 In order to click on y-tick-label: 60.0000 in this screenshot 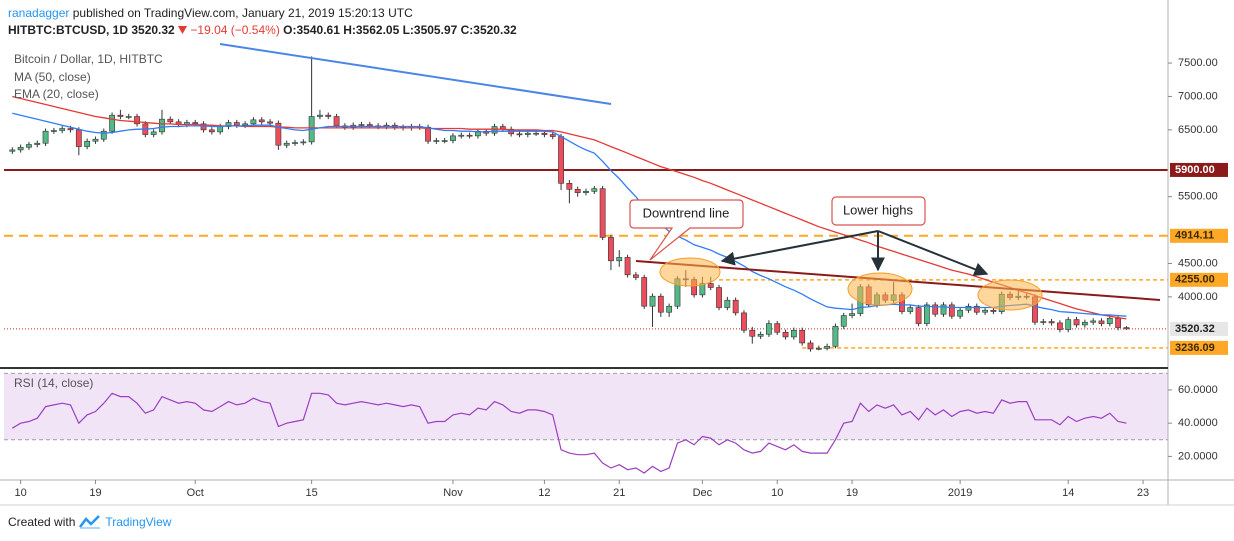, I will do `click(1198, 390)`.